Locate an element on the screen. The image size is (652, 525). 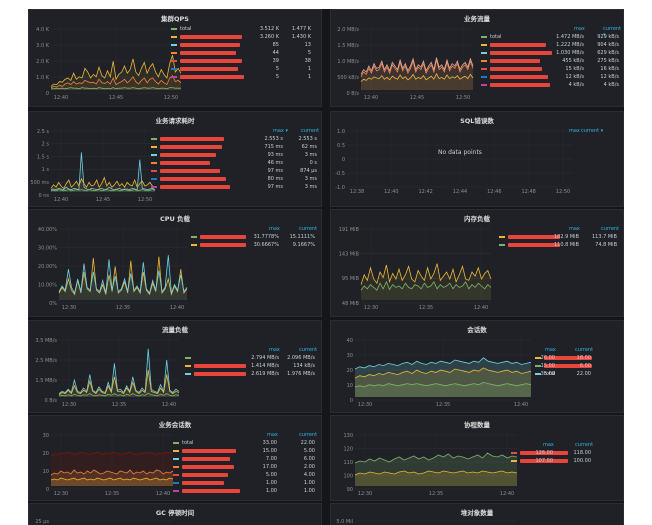
legend-header-max: max ▾ is located at coordinates (280, 131).